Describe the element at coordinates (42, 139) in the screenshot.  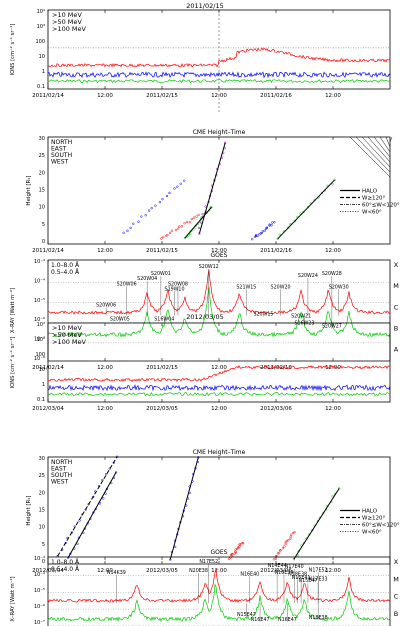
I see `cme-ytick-label: 30` at that location.